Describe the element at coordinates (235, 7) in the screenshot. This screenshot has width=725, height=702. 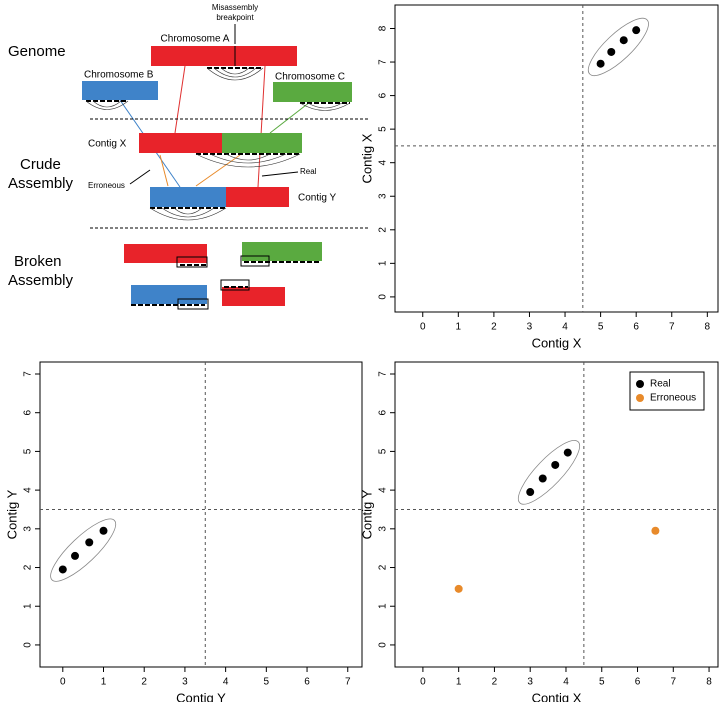
I see `breakpoint-label: Misassembly` at that location.